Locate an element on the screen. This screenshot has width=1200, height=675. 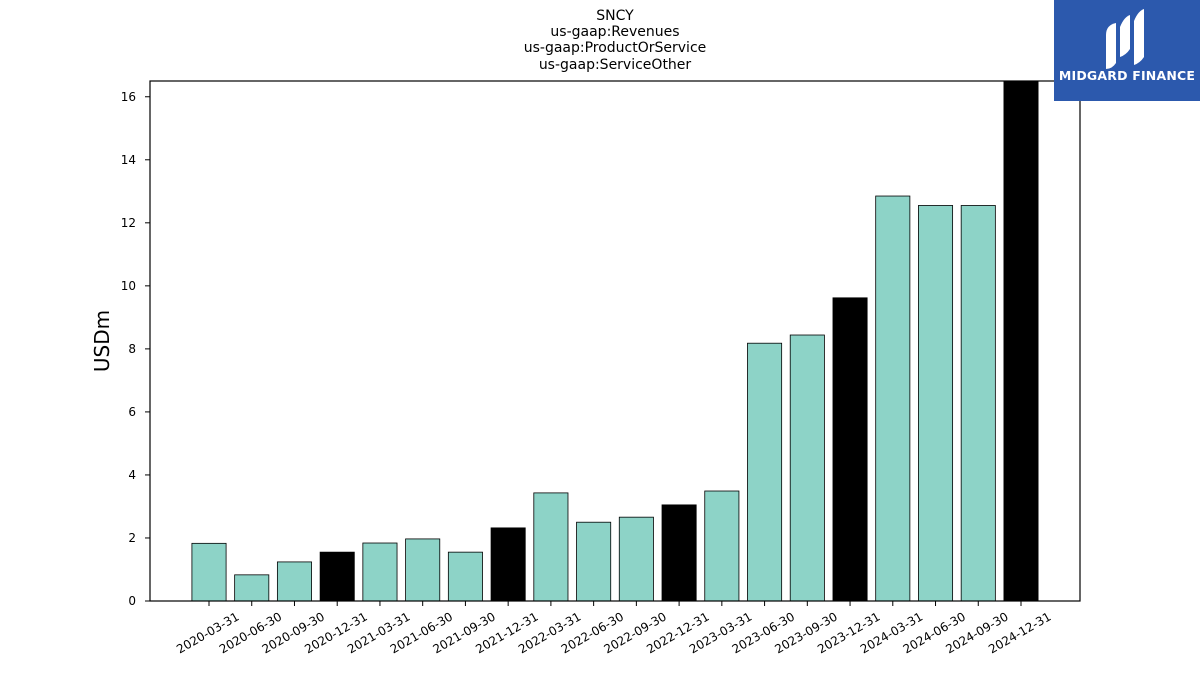
y-tick-label: 0 is located at coordinates (132, 601).